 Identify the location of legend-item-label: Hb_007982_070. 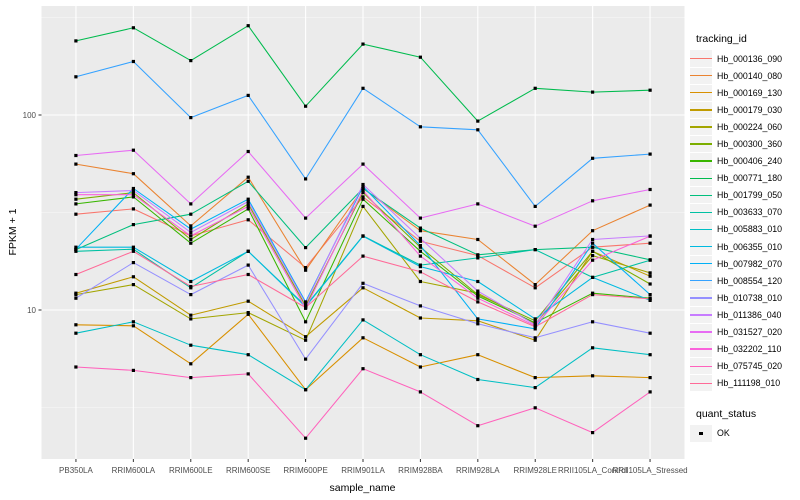
(750, 263).